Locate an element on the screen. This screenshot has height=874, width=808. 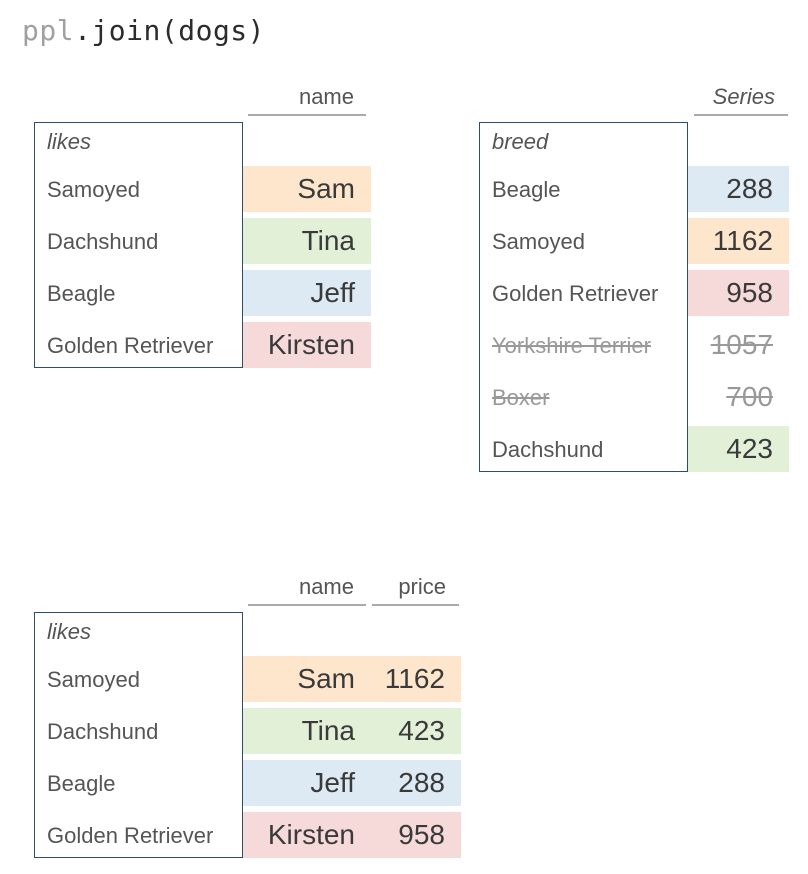
ppl-name-cell: Jeff is located at coordinates (307, 293).